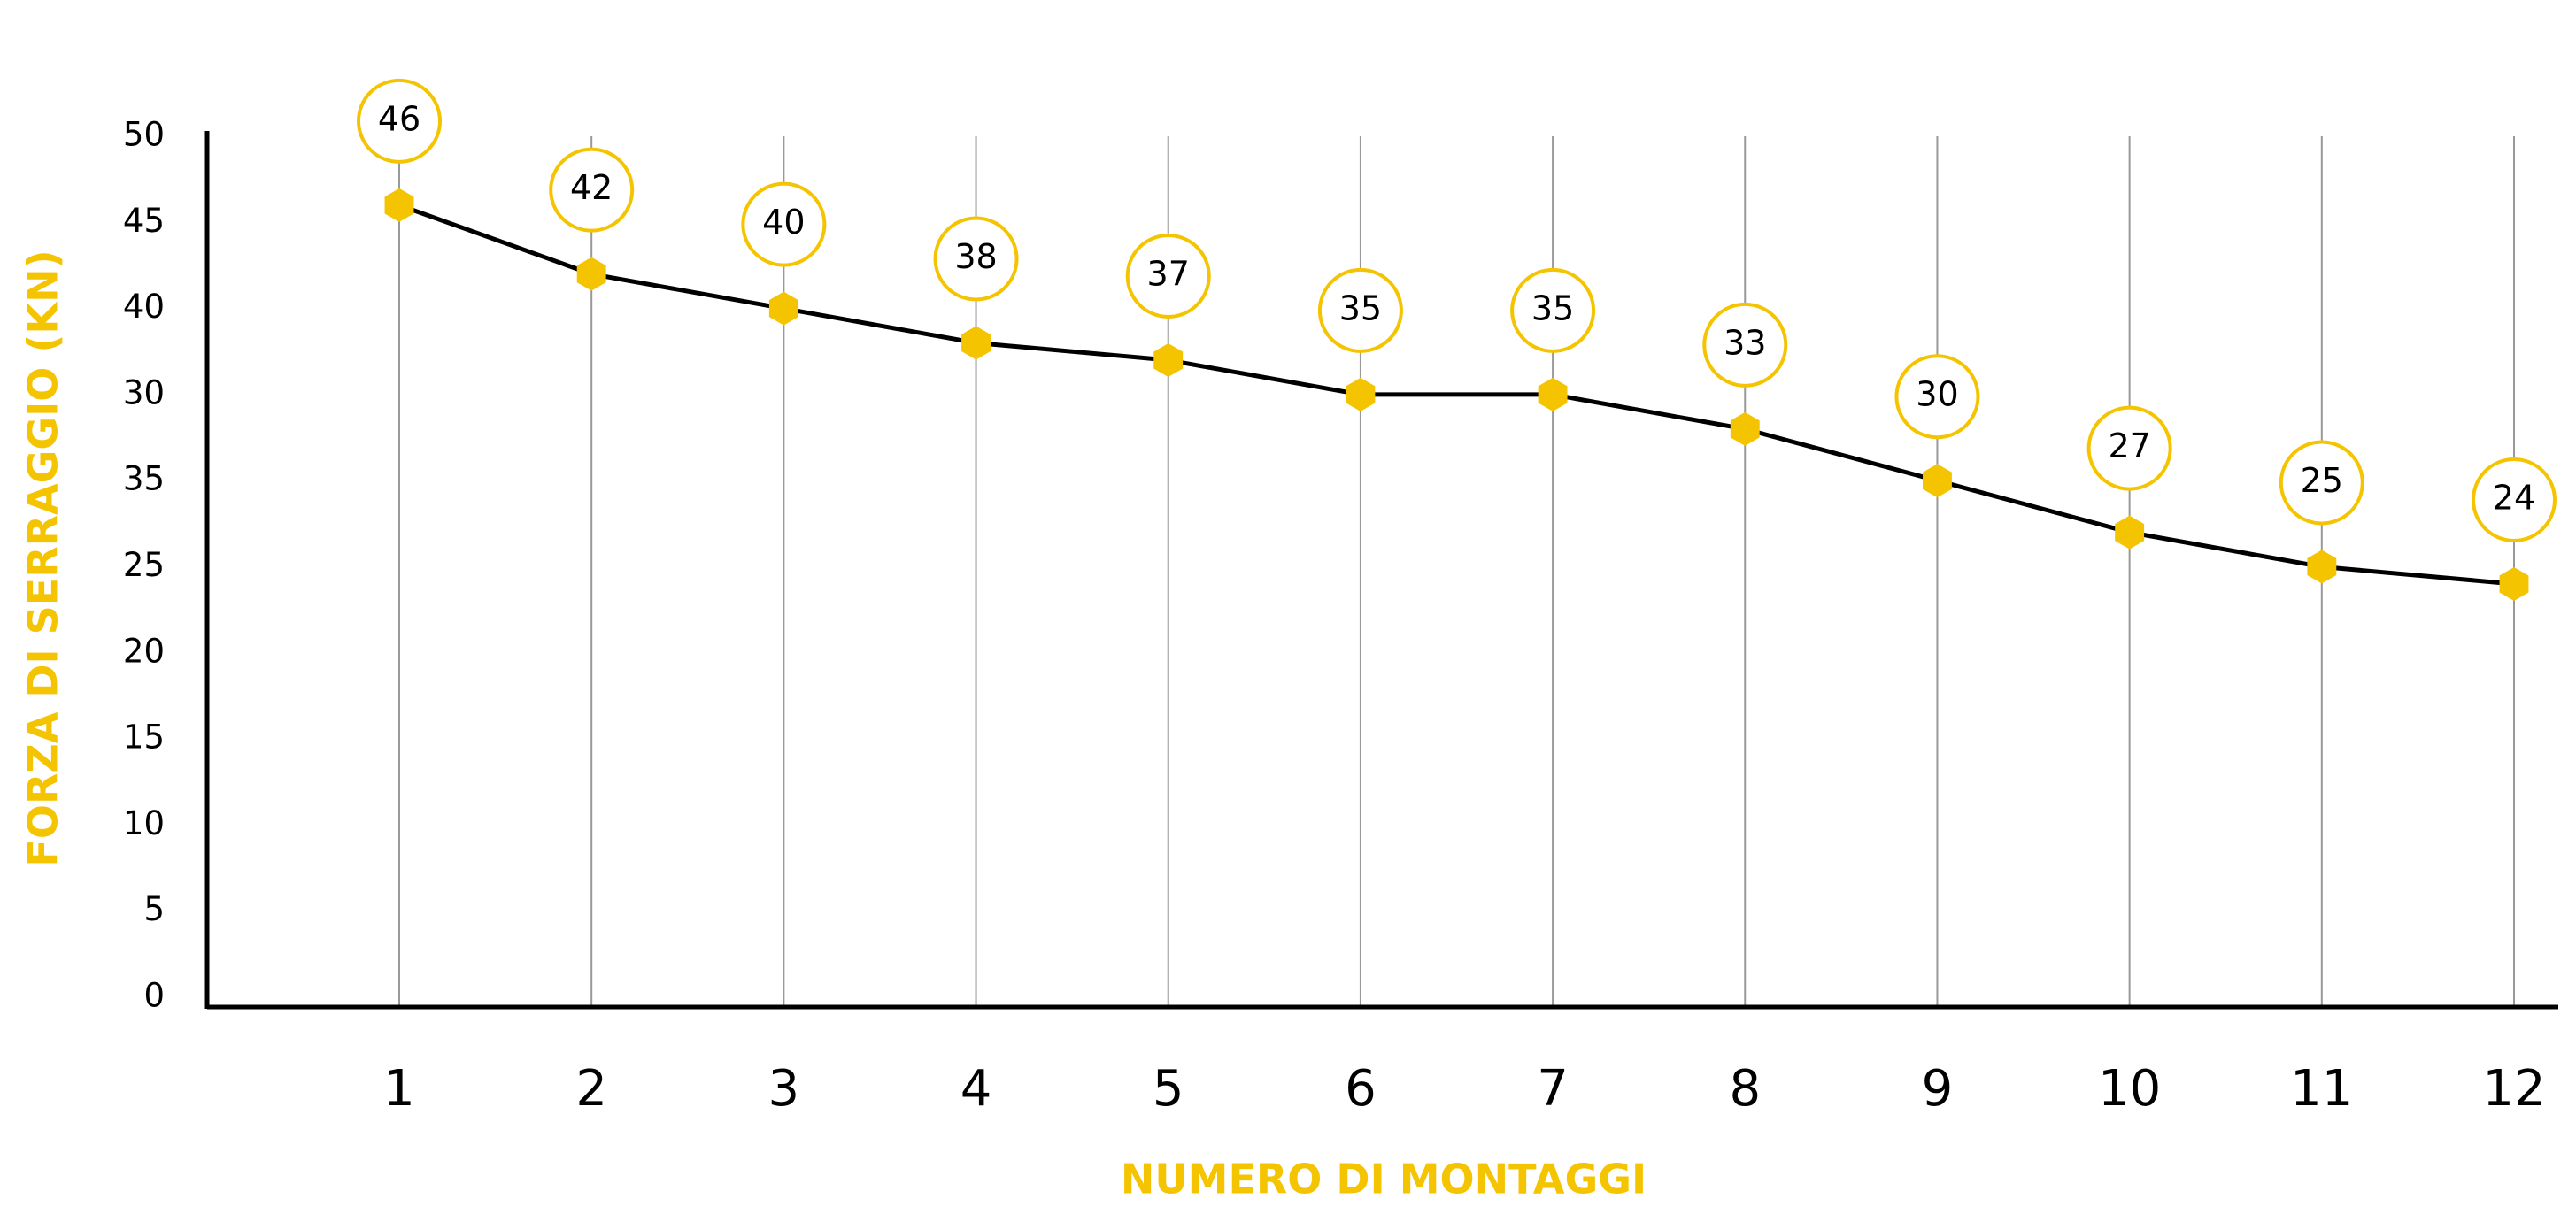 The image size is (2576, 1222). I want to click on x-tick-label: 8, so click(1745, 1089).